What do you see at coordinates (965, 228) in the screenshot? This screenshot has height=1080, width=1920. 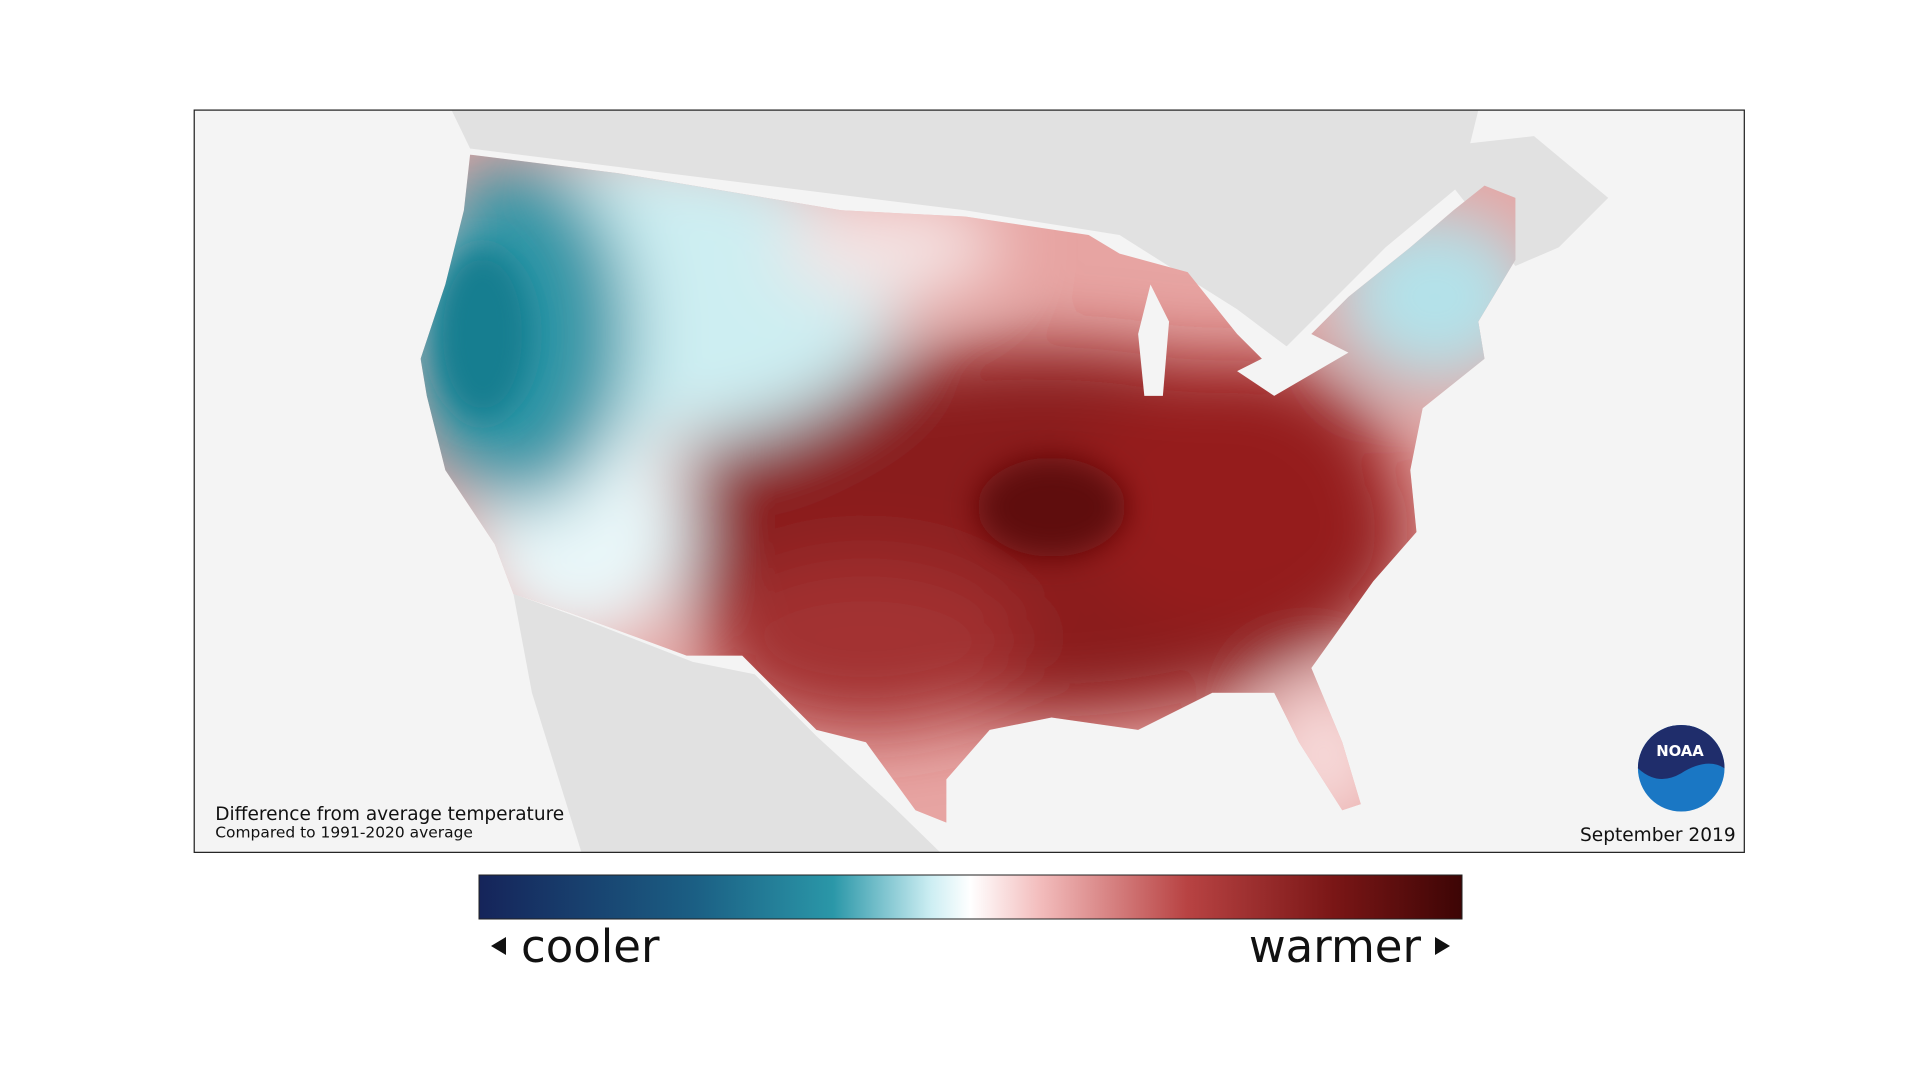 I see `canada` at bounding box center [965, 228].